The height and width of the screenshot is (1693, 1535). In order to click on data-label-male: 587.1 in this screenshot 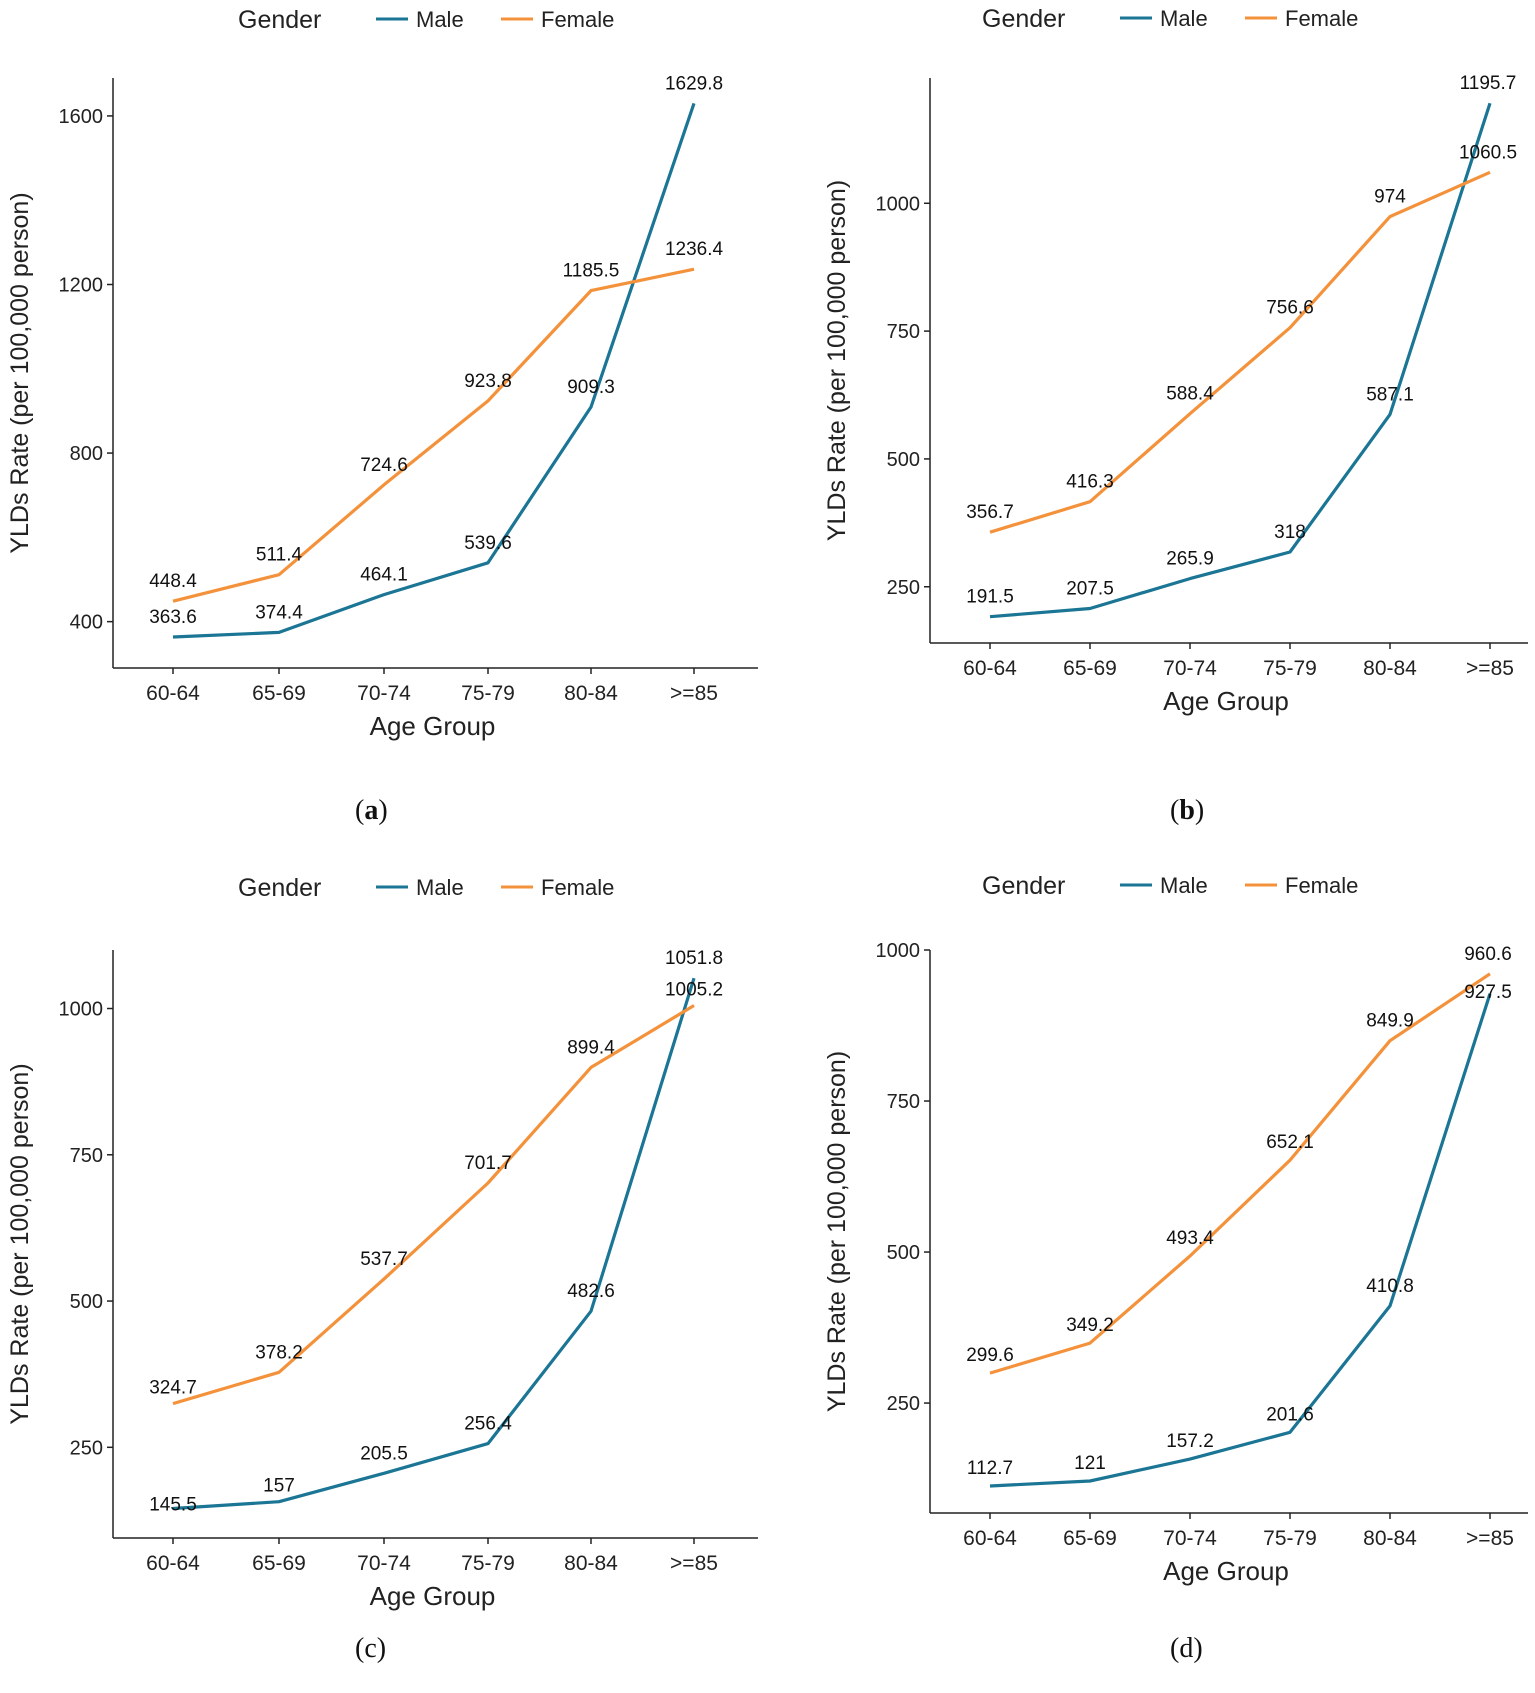, I will do `click(1390, 394)`.